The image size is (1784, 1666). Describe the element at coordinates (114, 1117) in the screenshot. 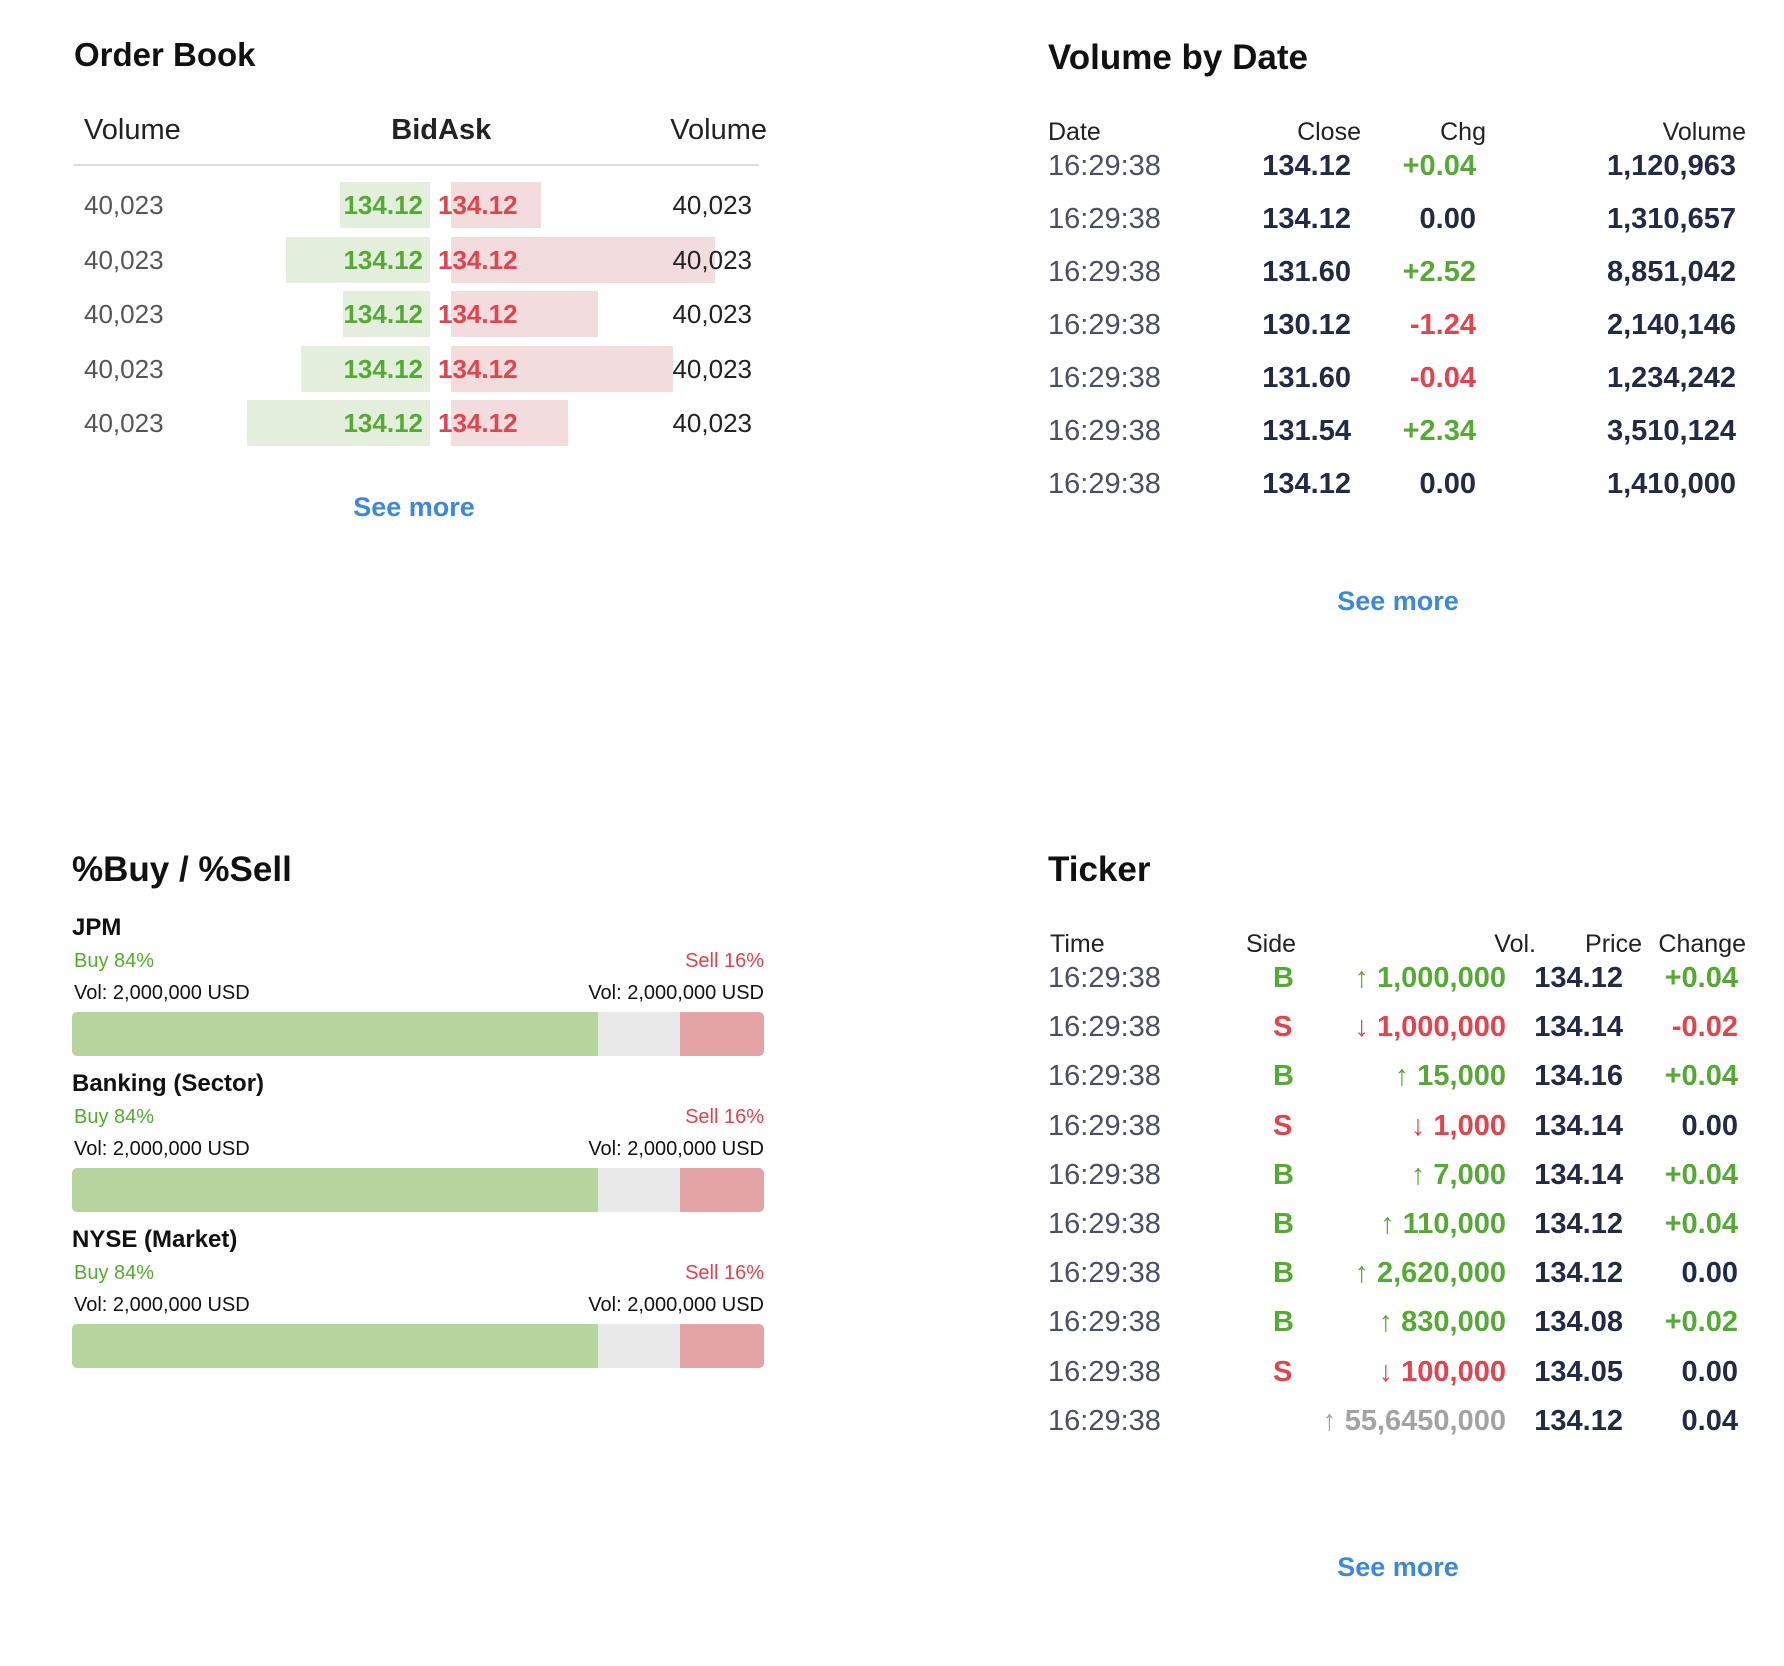

I see `buy-percent-label: Buy 84%` at that location.